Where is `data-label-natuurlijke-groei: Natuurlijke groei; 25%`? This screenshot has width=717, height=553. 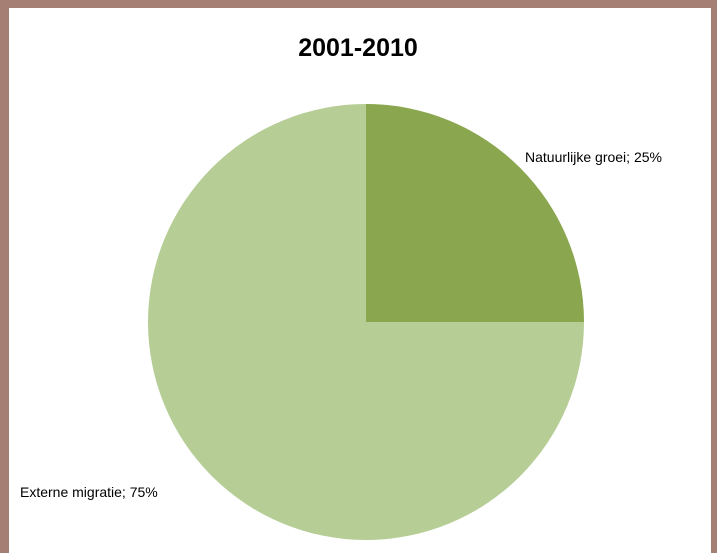
data-label-natuurlijke-groei: Natuurlijke groei; 25% is located at coordinates (593, 157).